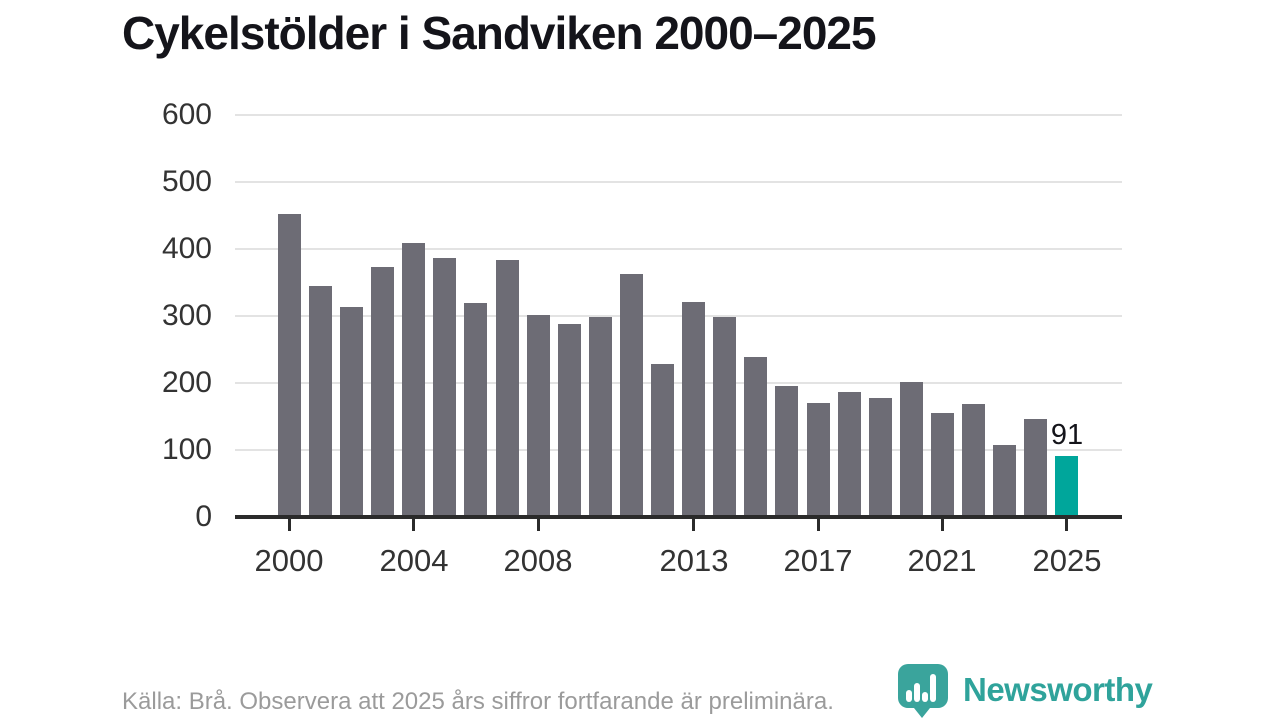 The height and width of the screenshot is (720, 1280). What do you see at coordinates (1067, 560) in the screenshot?
I see `x-axis-tick-label: 2025` at bounding box center [1067, 560].